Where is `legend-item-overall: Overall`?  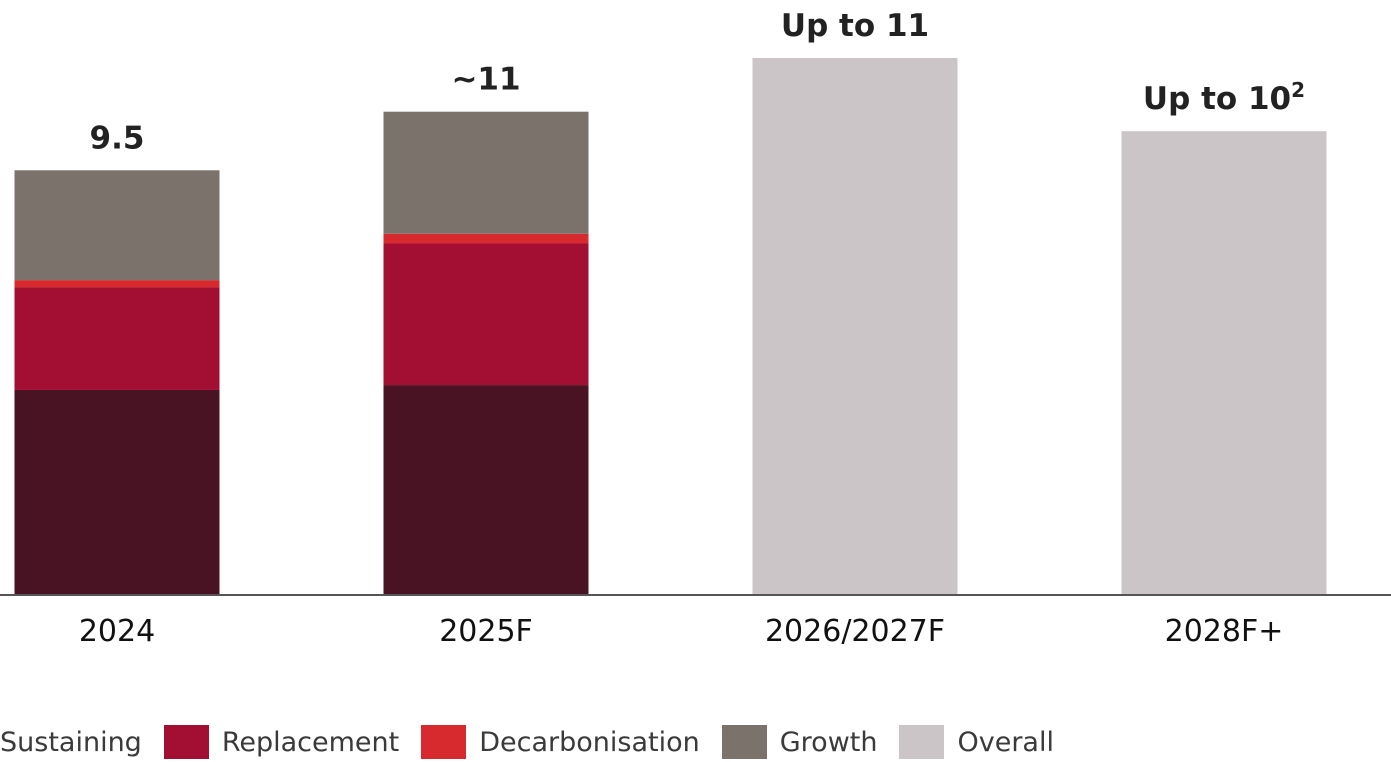
legend-item-overall: Overall is located at coordinates (976, 742).